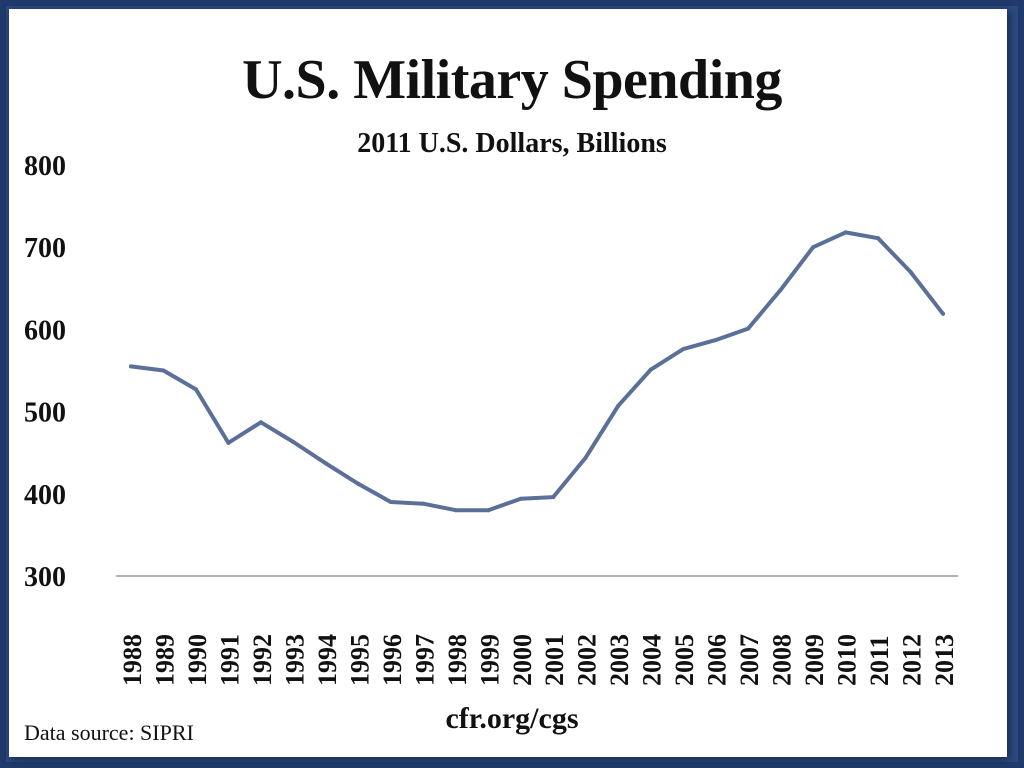 Image resolution: width=1024 pixels, height=768 pixels. What do you see at coordinates (912, 660) in the screenshot?
I see `x-tick-label: 2012` at bounding box center [912, 660].